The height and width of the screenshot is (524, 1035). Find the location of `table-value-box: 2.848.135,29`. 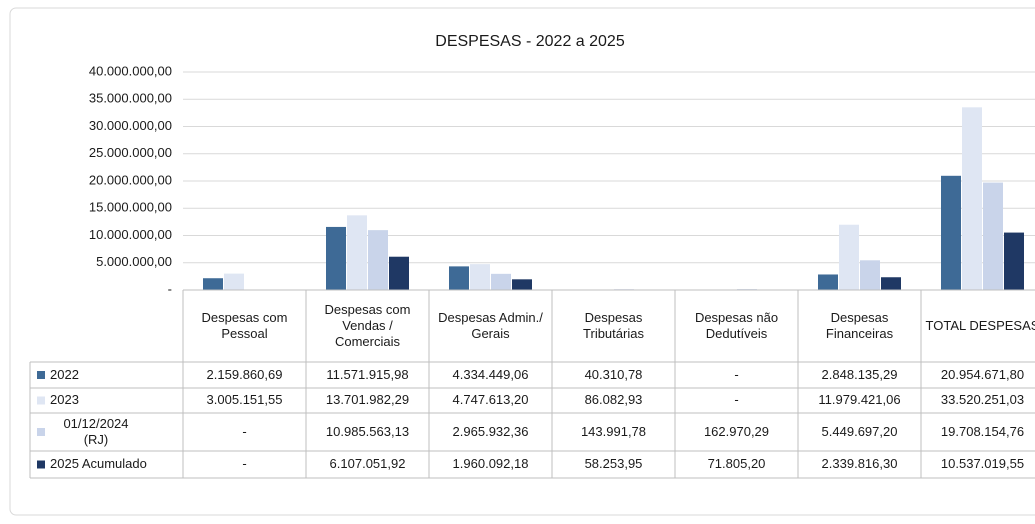

table-value-box: 2.848.135,29 is located at coordinates (859, 374).